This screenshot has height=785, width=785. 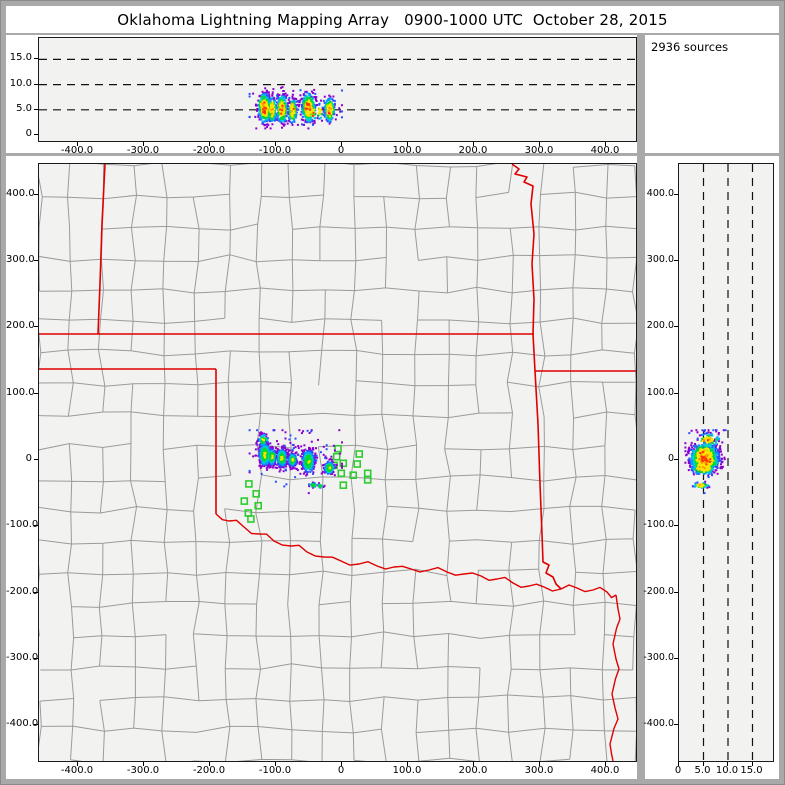 What do you see at coordinates (751, 770) in the screenshot?
I see `tick-label: 15.0` at bounding box center [751, 770].